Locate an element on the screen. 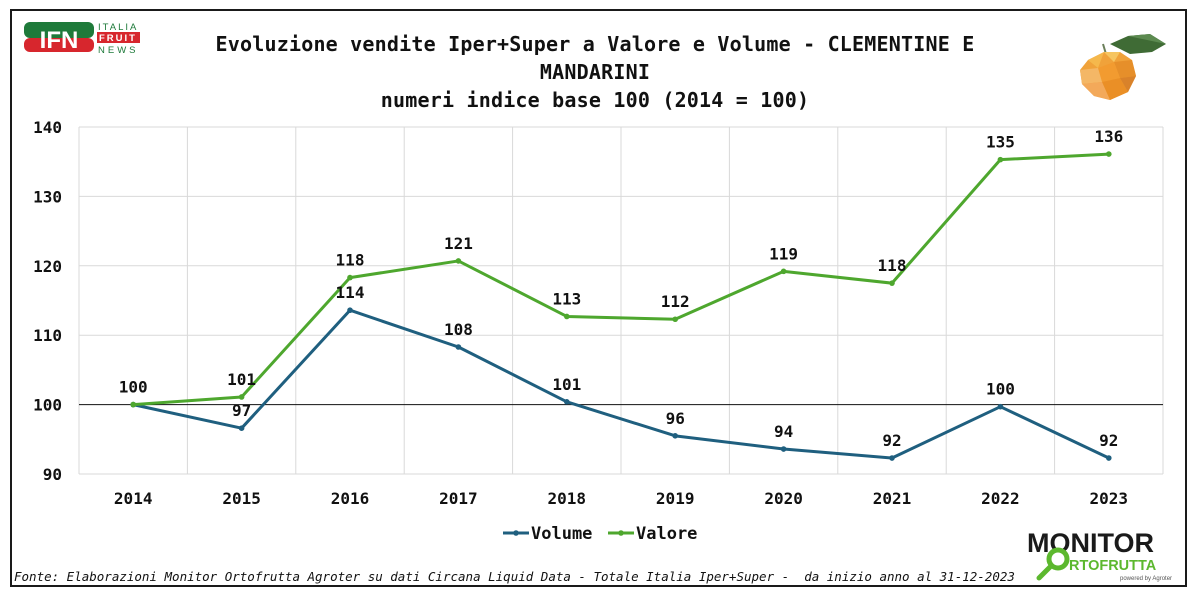  y-tick-label: 140 is located at coordinates (47, 127).